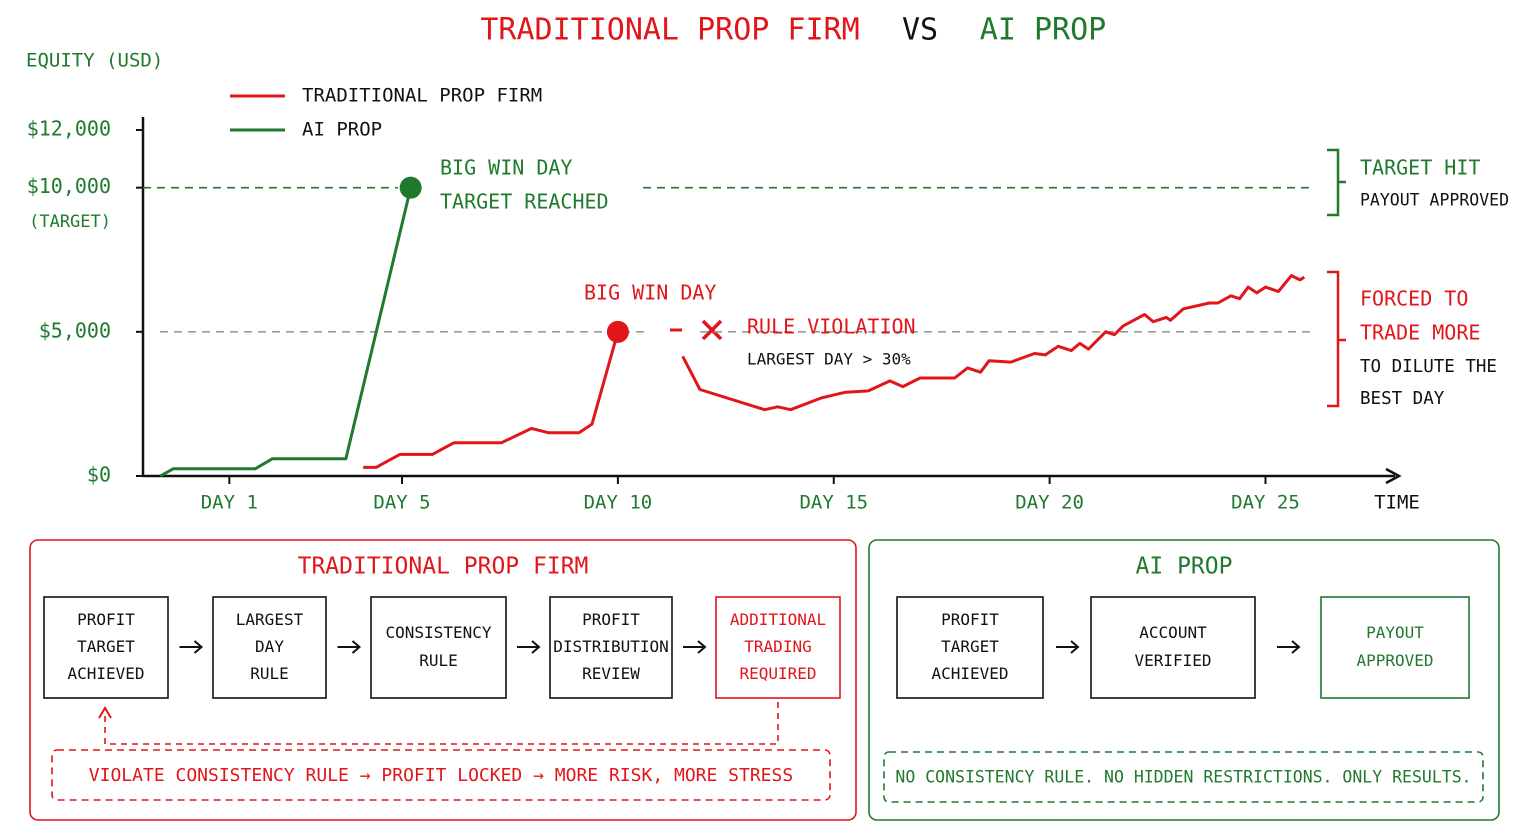  I want to click on loop-arrow, so click(441, 723).